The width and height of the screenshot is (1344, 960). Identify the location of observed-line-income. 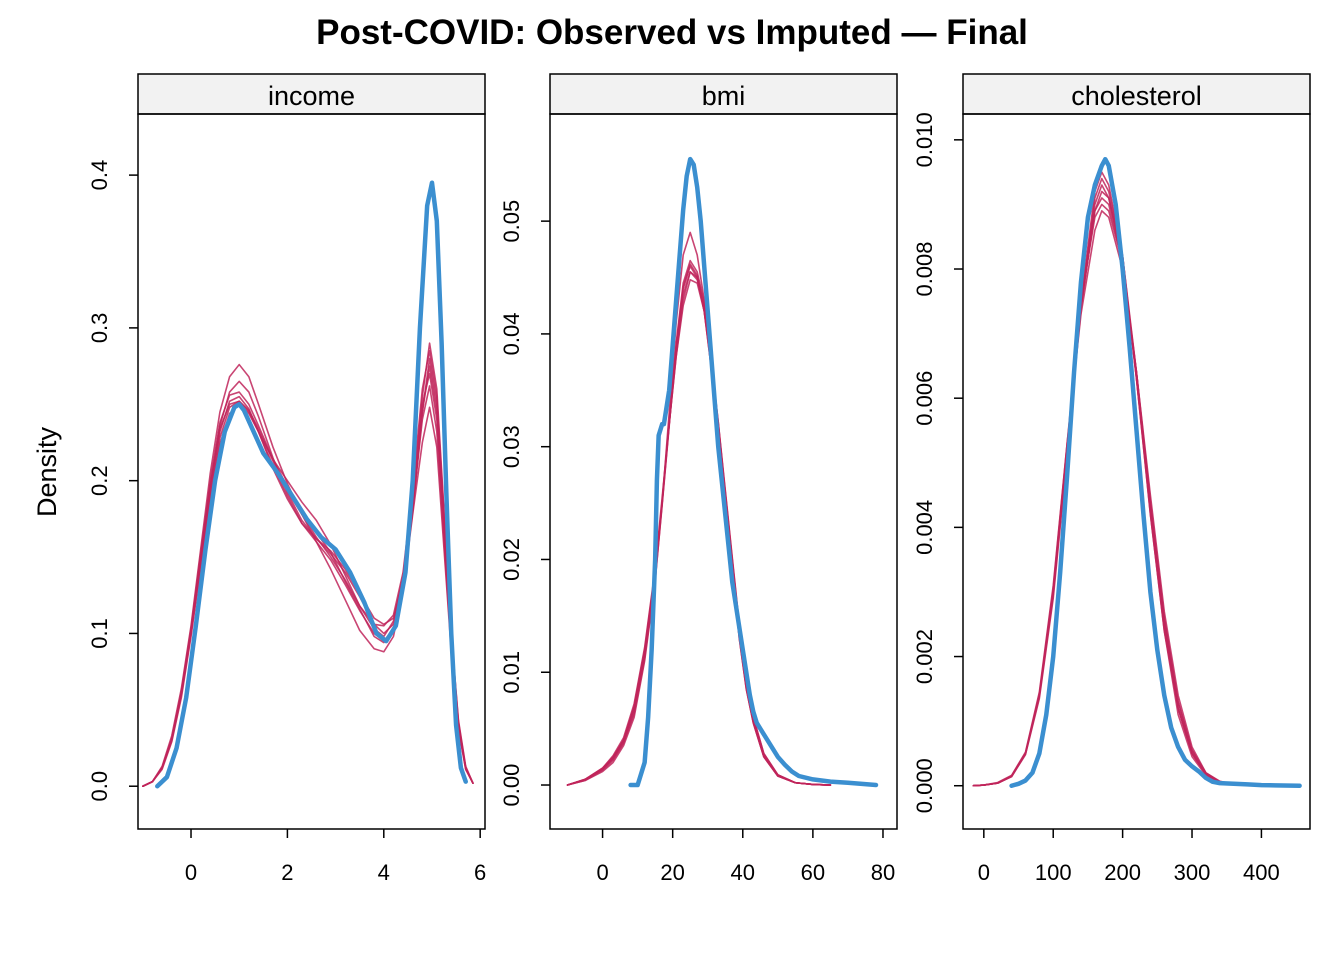
(311, 484).